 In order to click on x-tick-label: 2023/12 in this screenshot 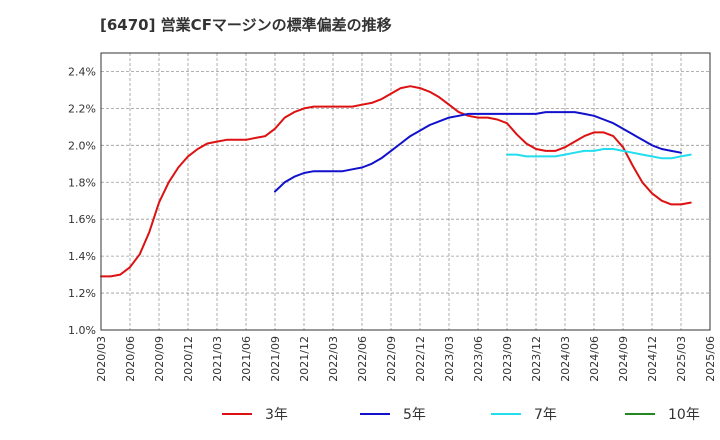, I will do `click(536, 359)`.